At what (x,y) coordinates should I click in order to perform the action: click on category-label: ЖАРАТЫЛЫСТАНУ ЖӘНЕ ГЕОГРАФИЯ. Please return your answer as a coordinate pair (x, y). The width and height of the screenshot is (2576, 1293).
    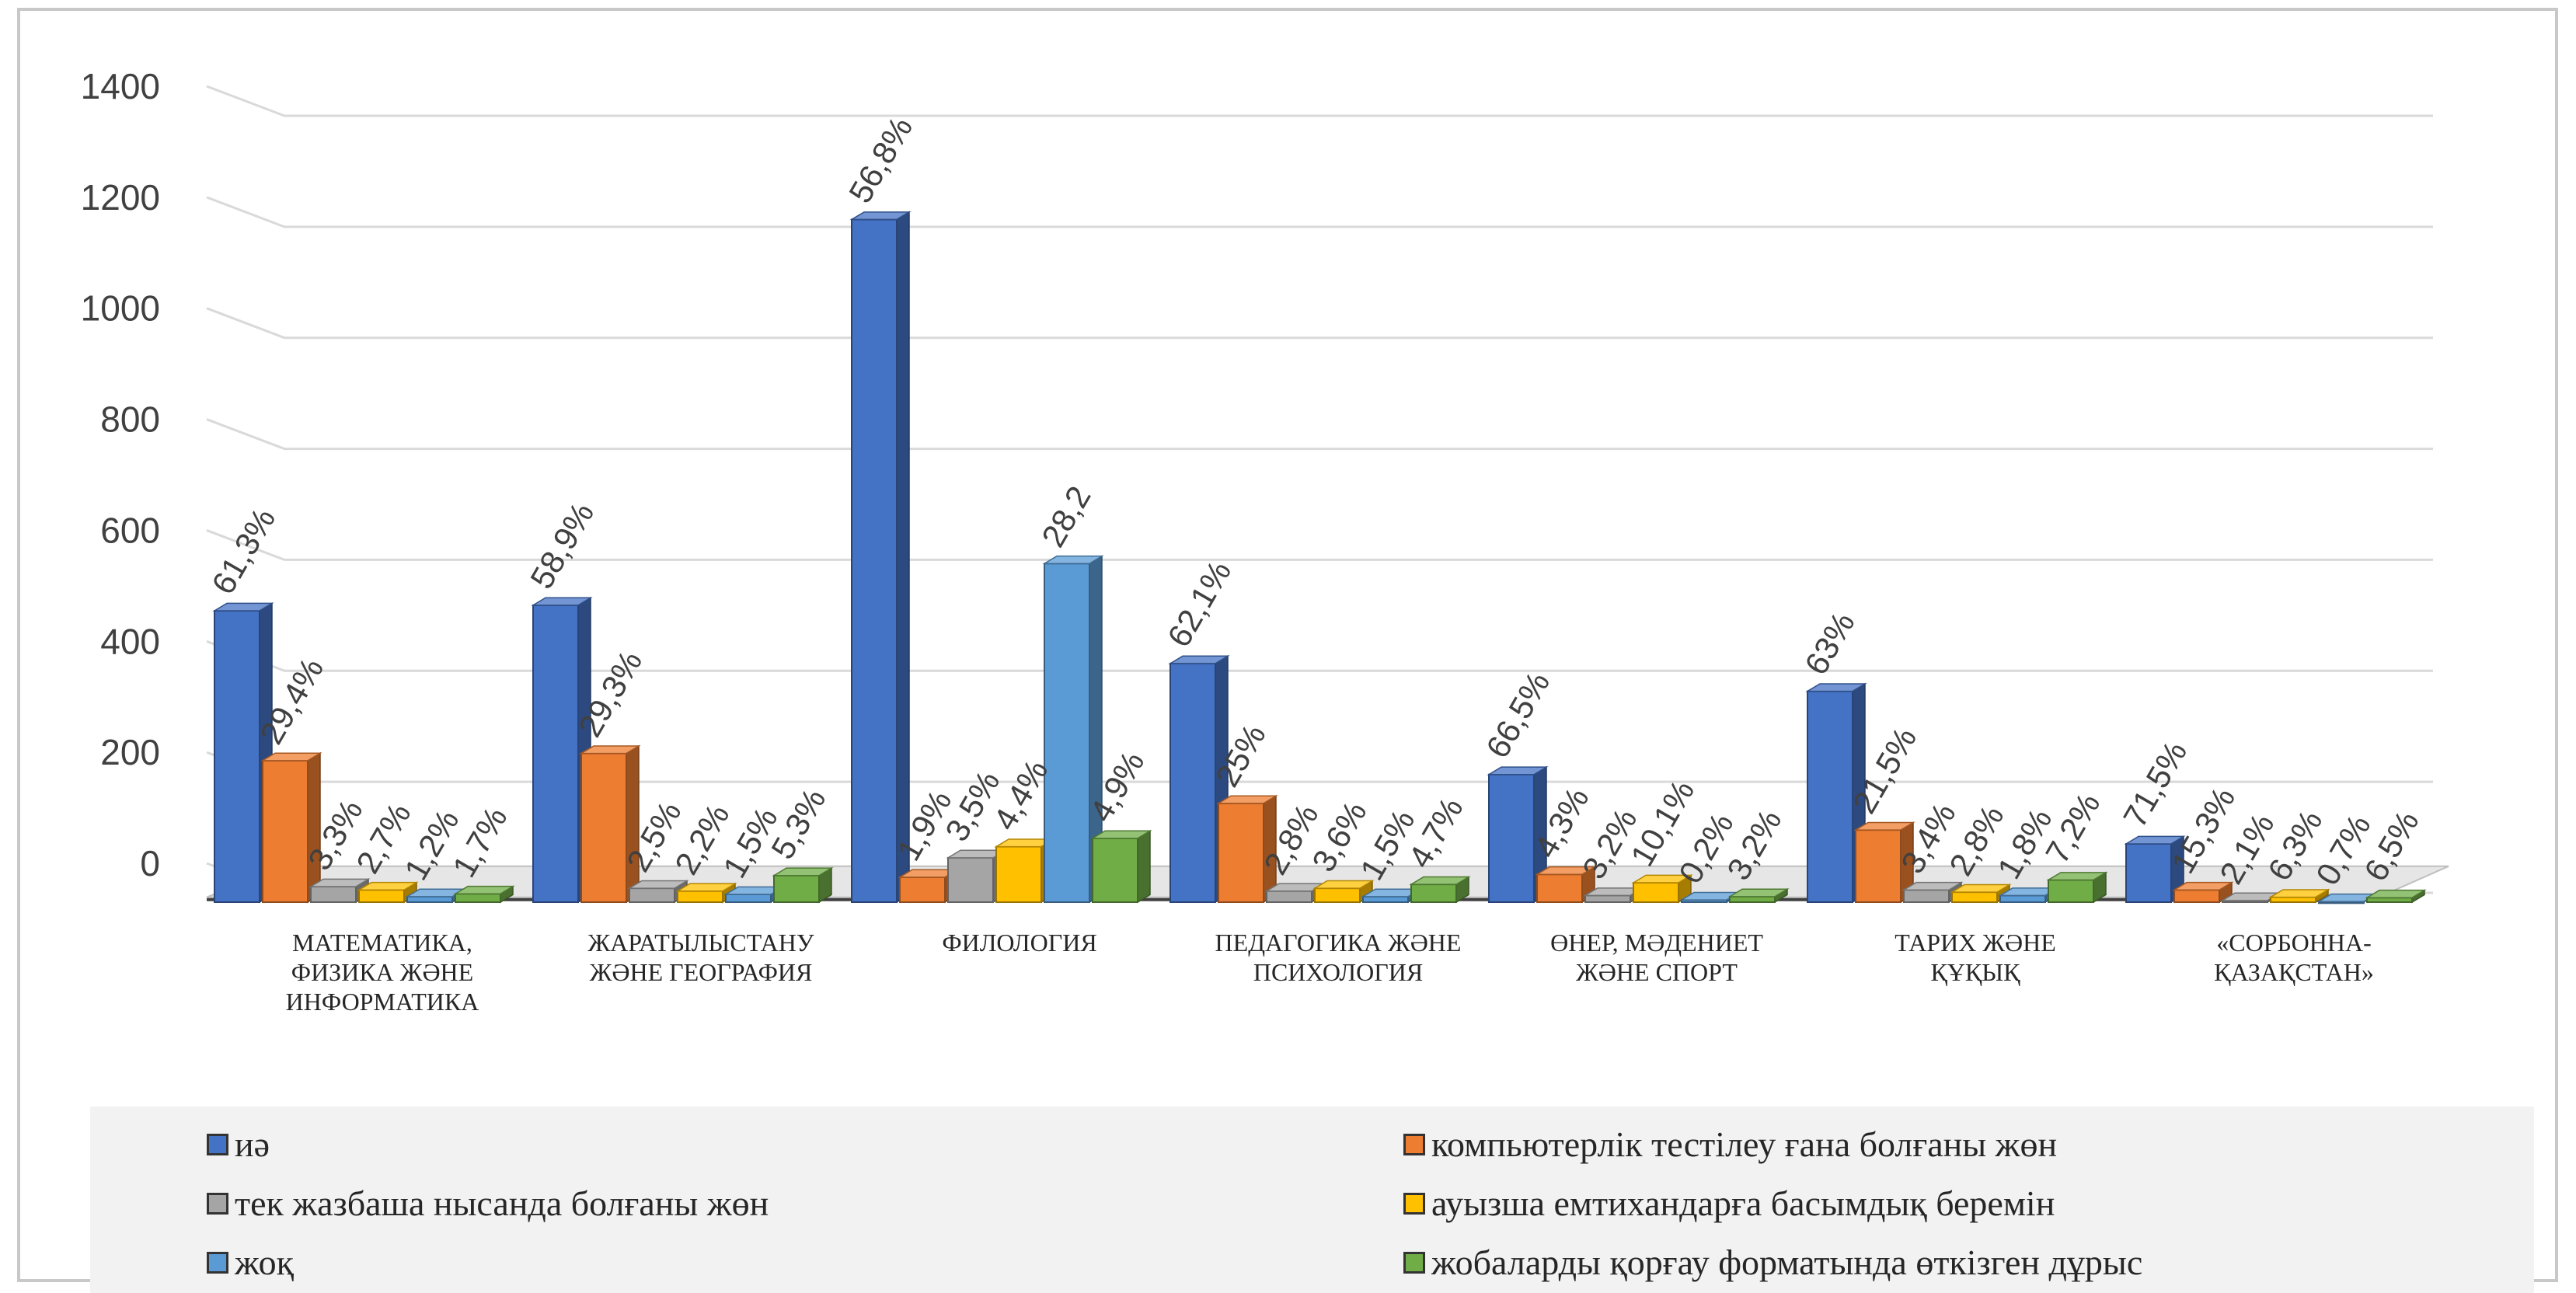
    Looking at the image, I should click on (700, 958).